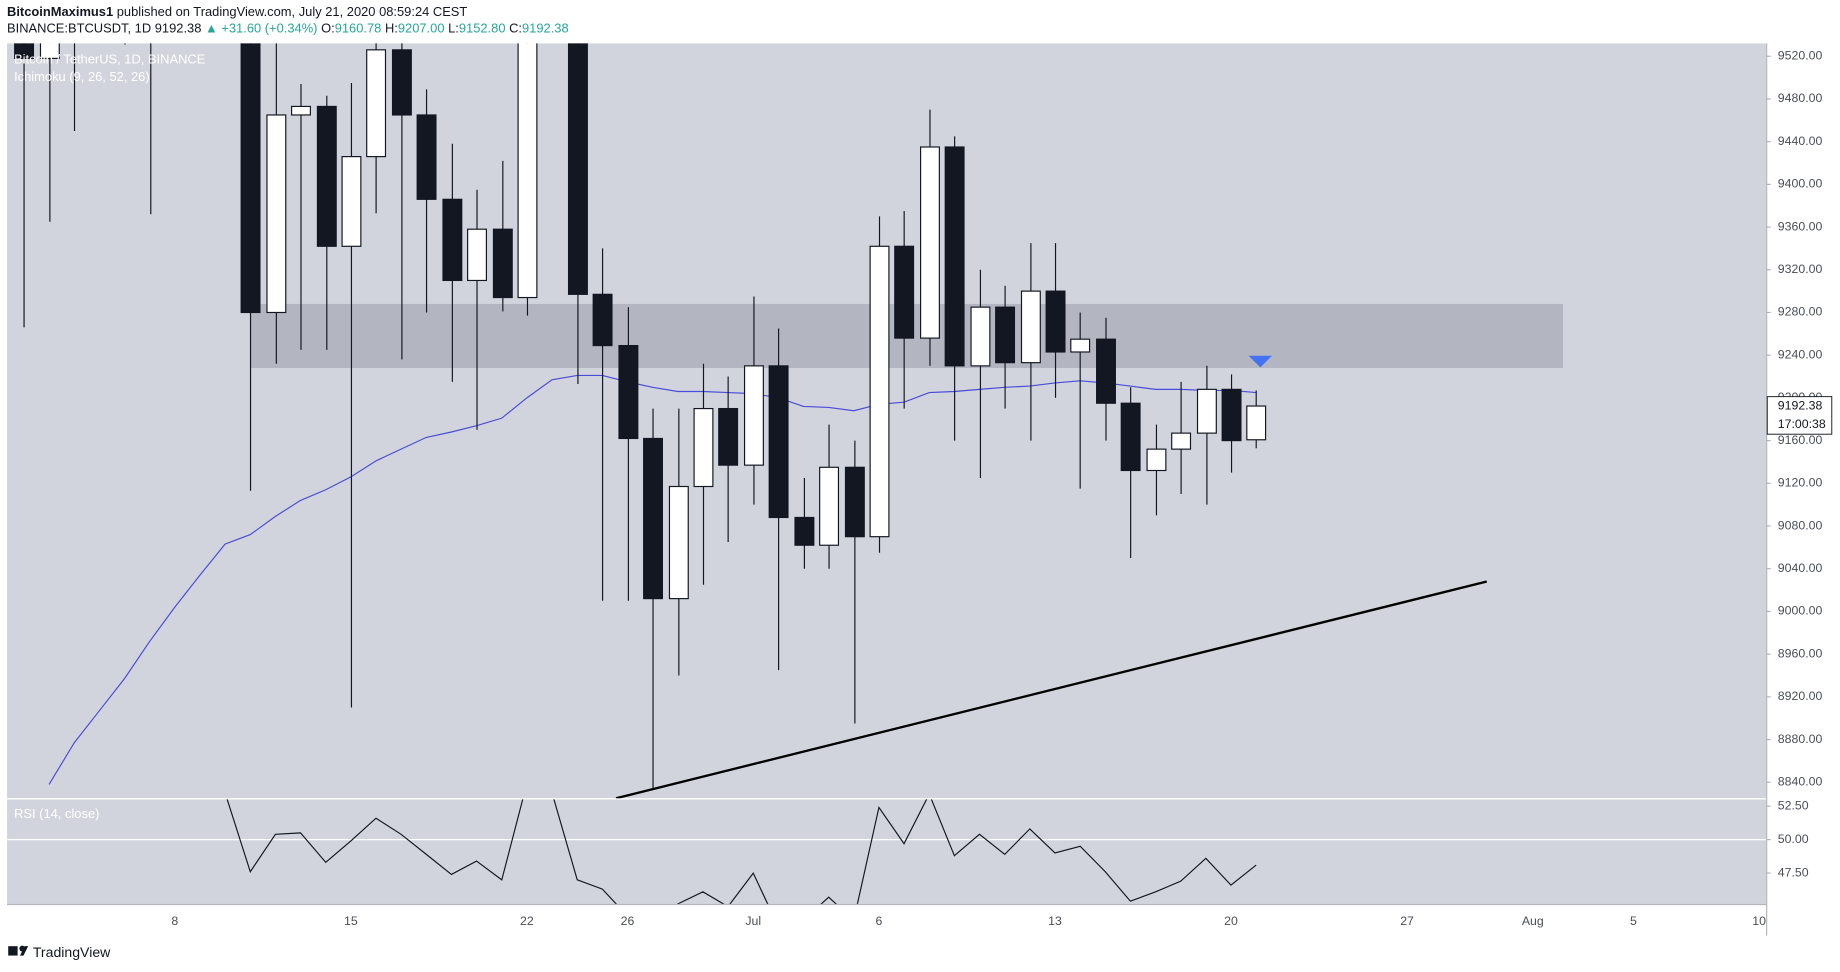  What do you see at coordinates (421, 28) in the screenshot?
I see `h-value: 9207.00` at bounding box center [421, 28].